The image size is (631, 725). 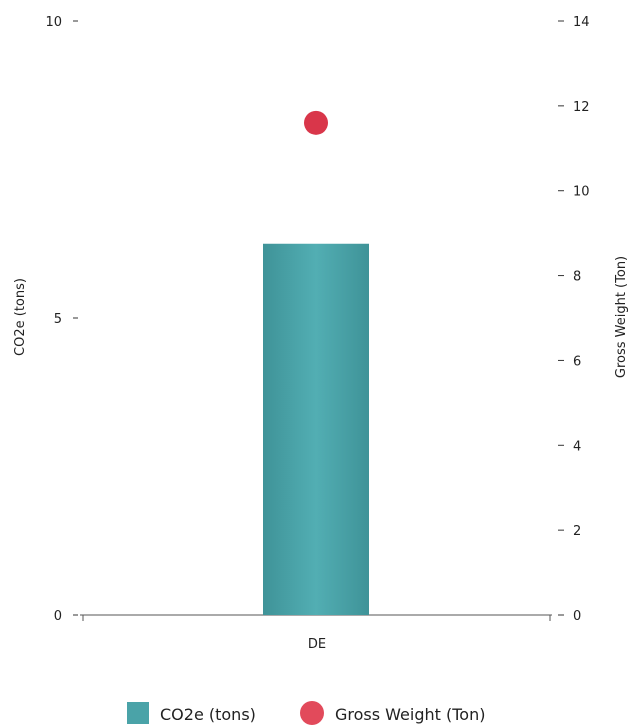 What do you see at coordinates (577, 616) in the screenshot?
I see `y-right-tick-label: 0` at bounding box center [577, 616].